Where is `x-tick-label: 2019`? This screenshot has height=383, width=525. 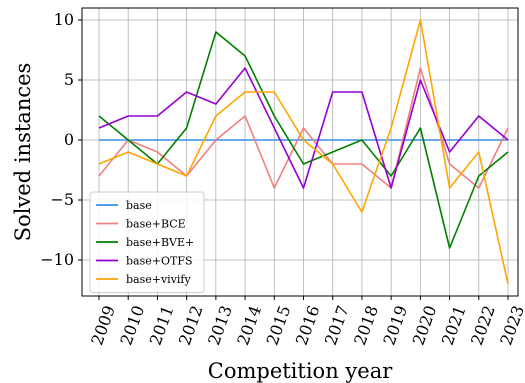
x-tick-label: 2019 is located at coordinates (395, 325).